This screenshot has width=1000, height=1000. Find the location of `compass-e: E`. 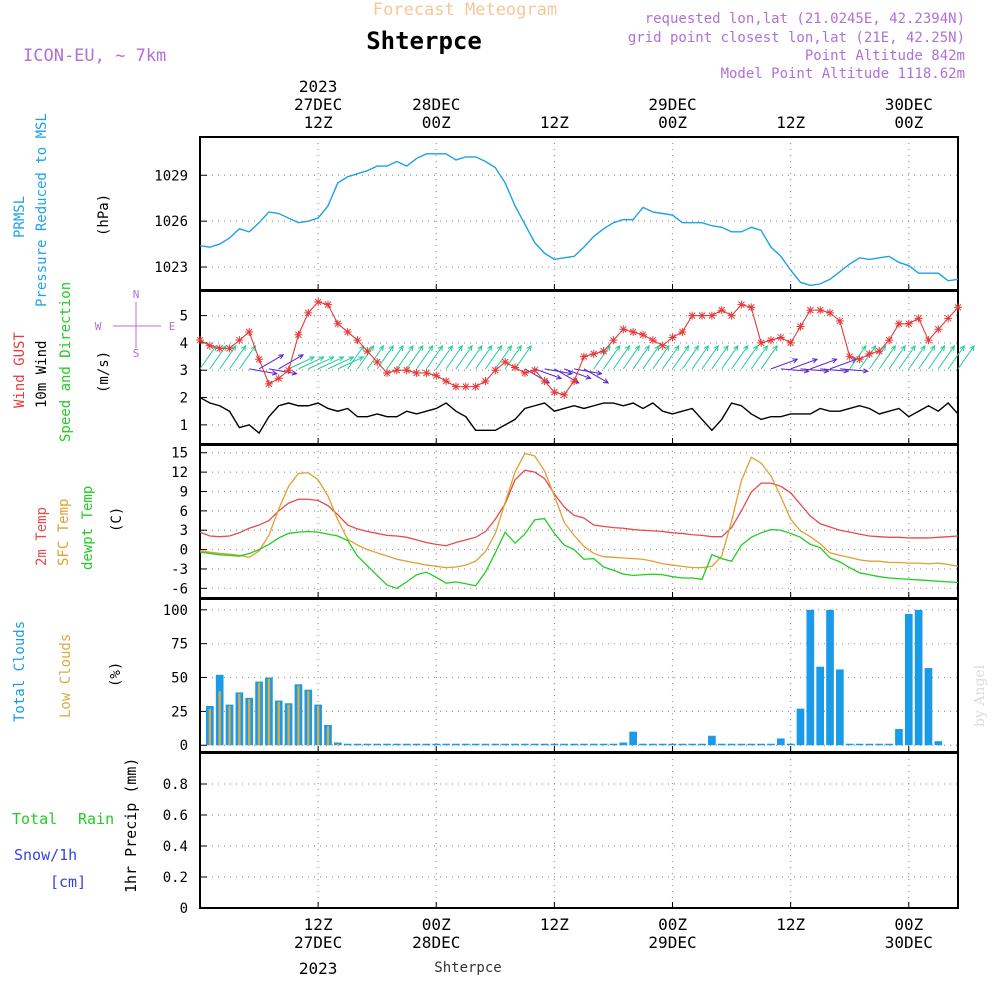

compass-e: E is located at coordinates (172, 326).